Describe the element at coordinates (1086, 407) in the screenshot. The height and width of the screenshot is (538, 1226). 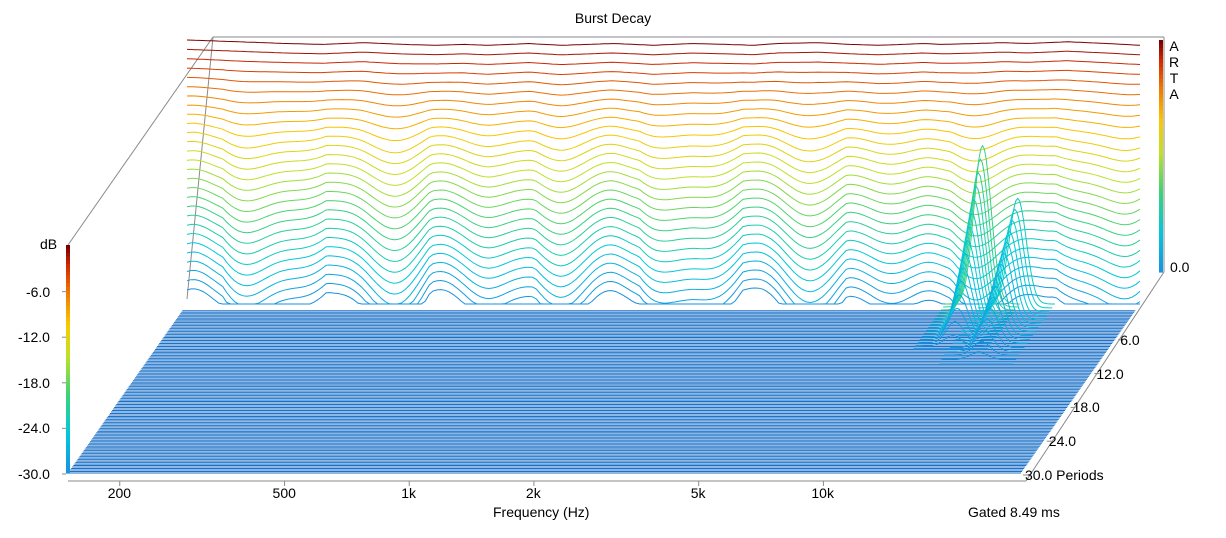
I see `period-tick-label: 18.0` at that location.